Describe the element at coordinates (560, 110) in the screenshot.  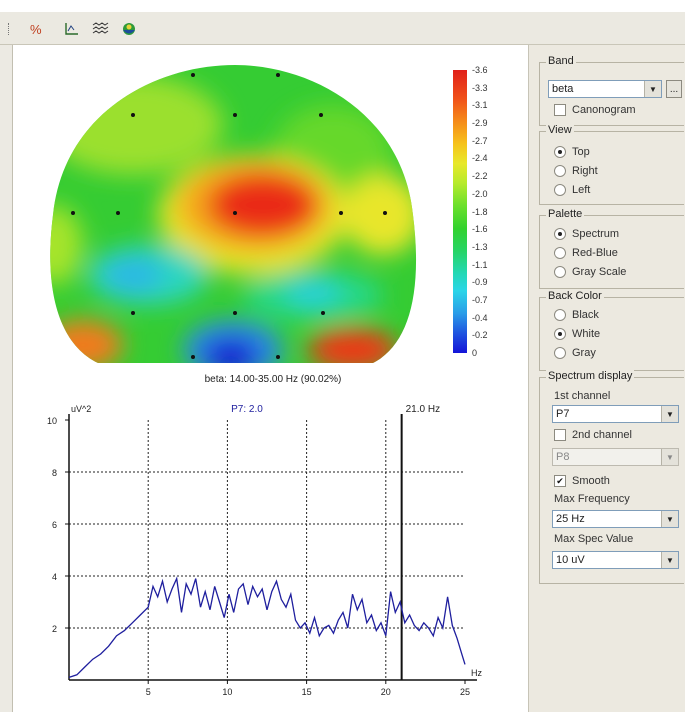
I see `canonogram-check-box` at that location.